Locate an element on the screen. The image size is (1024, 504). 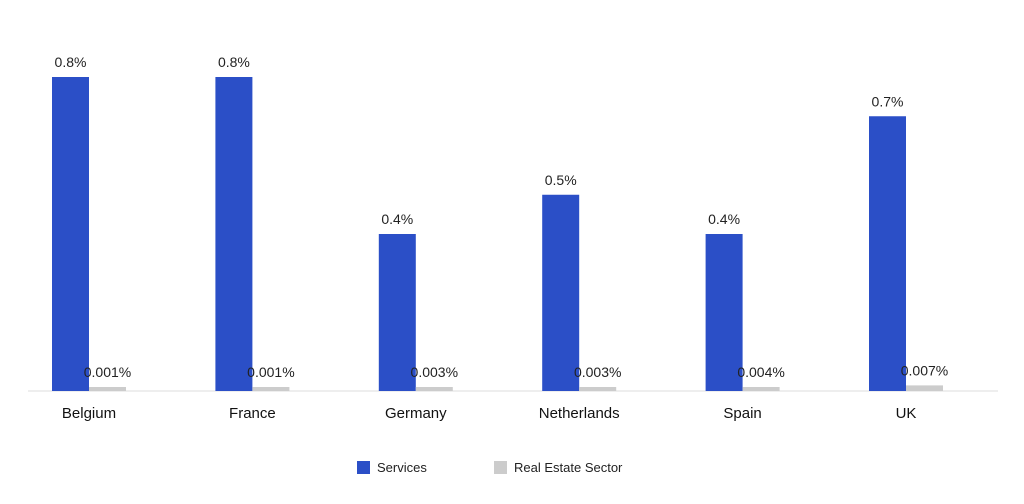
x-tick-belgium: Belgium is located at coordinates (89, 413).